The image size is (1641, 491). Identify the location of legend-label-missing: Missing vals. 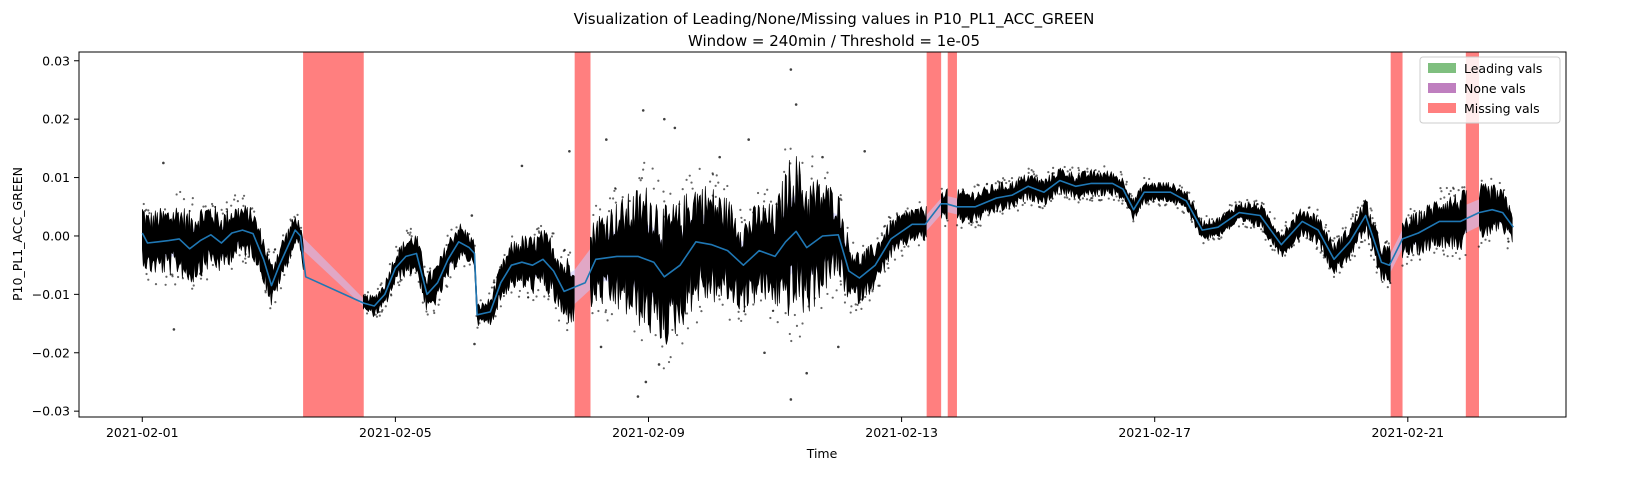
(1502, 108).